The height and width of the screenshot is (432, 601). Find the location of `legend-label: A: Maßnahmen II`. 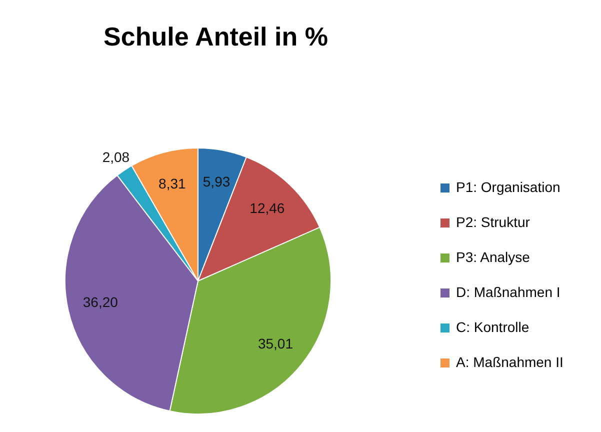

legend-label: A: Maßnahmen II is located at coordinates (510, 362).